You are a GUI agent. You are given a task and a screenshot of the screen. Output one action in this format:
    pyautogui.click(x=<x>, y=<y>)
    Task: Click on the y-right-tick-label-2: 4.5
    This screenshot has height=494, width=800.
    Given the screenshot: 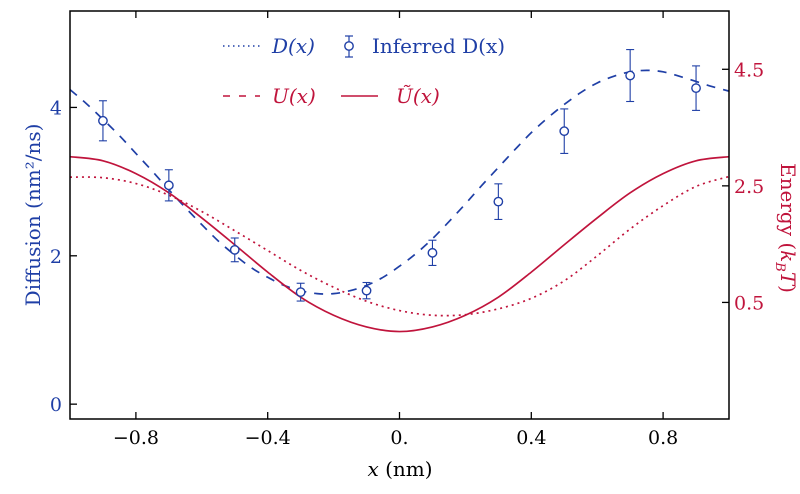 What is the action you would take?
    pyautogui.click(x=749, y=70)
    